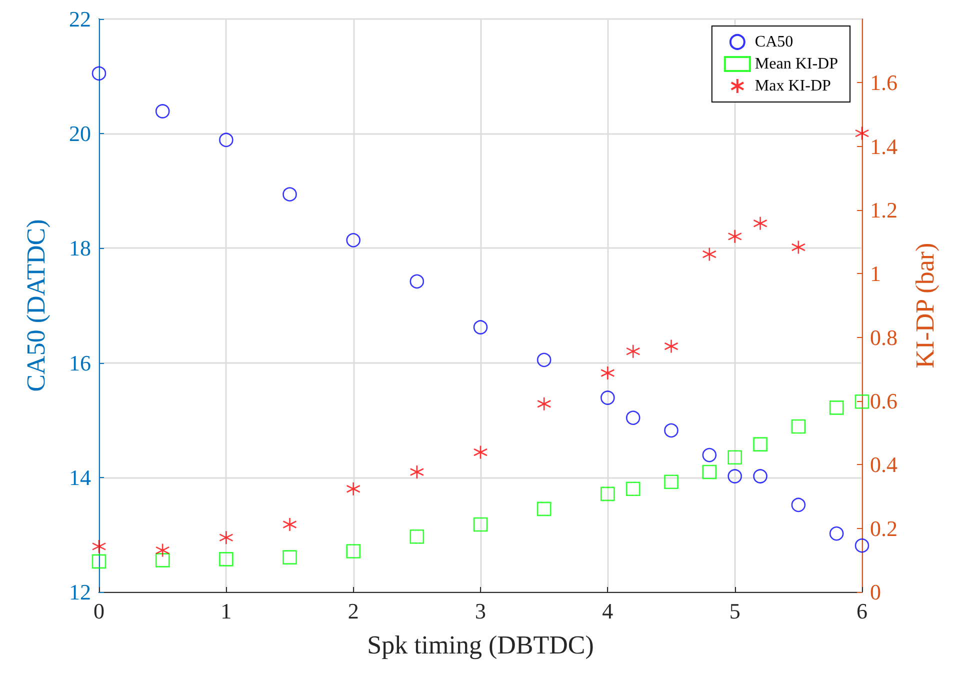 This screenshot has height=687, width=966. Describe the element at coordinates (796, 64) in the screenshot. I see `legend-label: Mean KI-DP` at that location.